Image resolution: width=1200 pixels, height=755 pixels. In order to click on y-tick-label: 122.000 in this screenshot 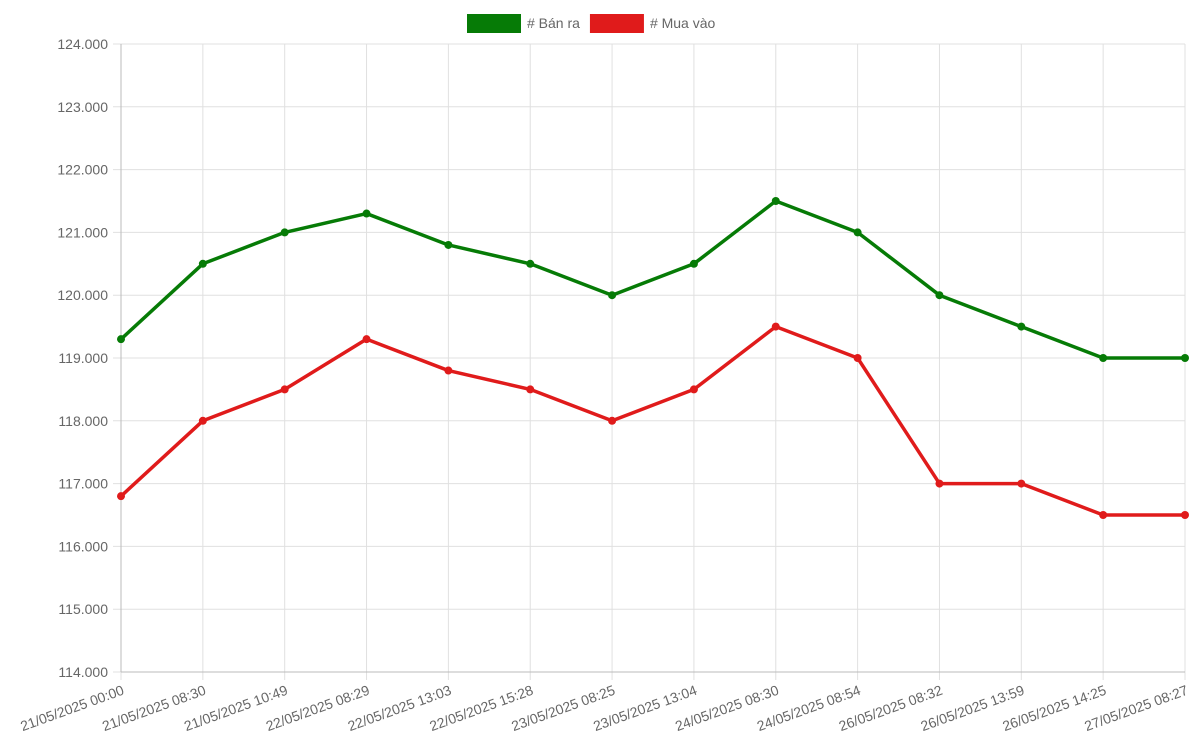, I will do `click(82, 170)`.